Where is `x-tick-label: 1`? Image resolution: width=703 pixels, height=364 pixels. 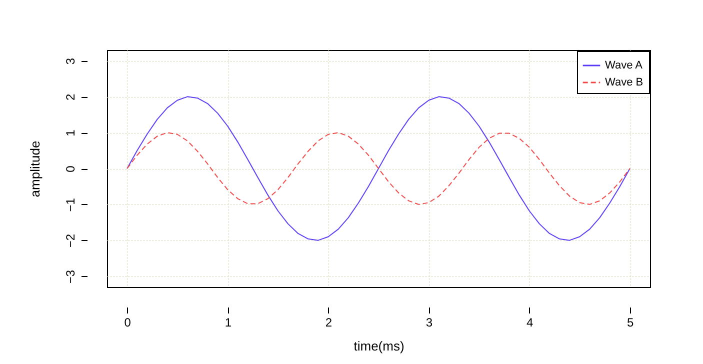
x-tick-label: 1 is located at coordinates (228, 323).